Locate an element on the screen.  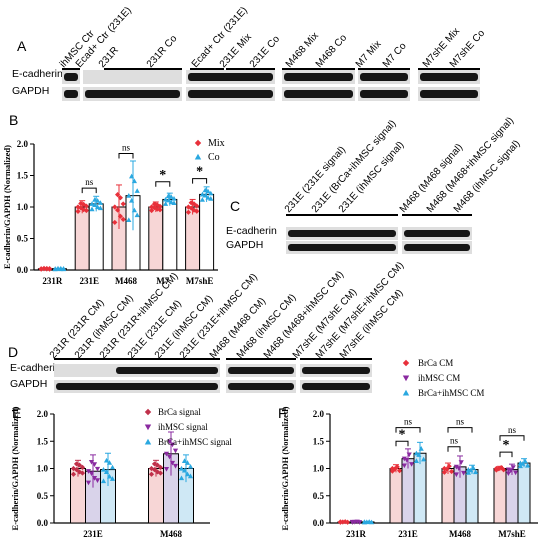
x-tick-label: 231R is located at coordinates (52, 281).